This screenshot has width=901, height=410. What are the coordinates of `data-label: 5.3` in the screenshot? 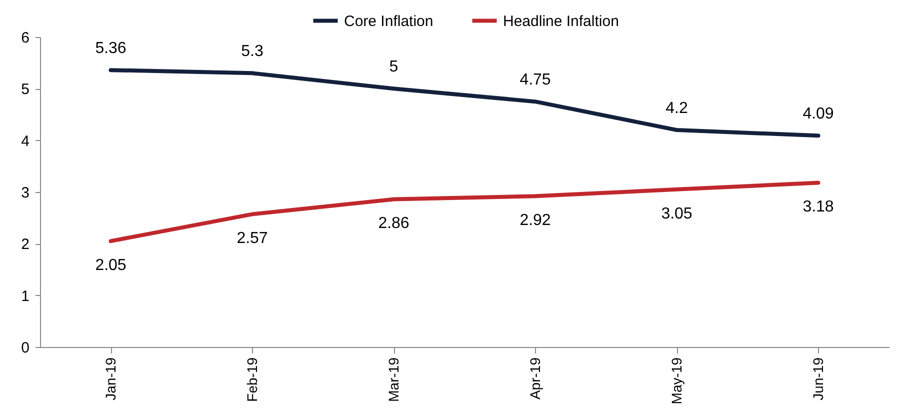 It's located at (252, 51).